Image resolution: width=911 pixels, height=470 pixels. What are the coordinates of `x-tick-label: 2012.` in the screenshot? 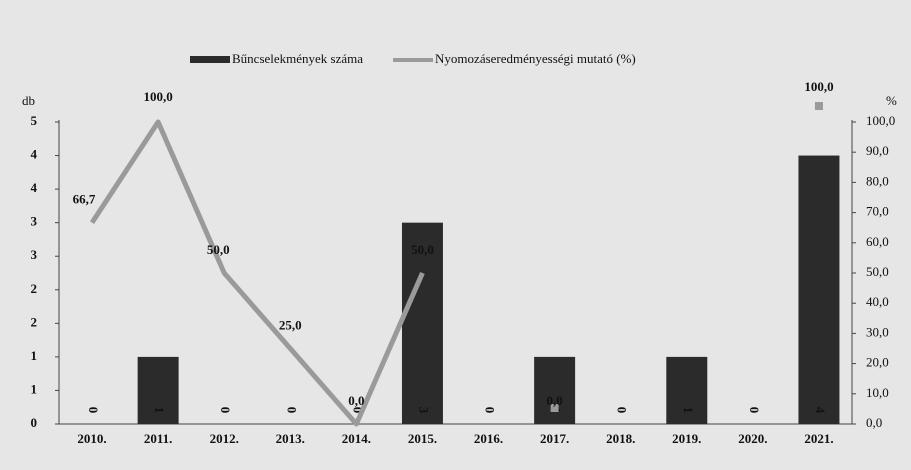 It's located at (224, 438).